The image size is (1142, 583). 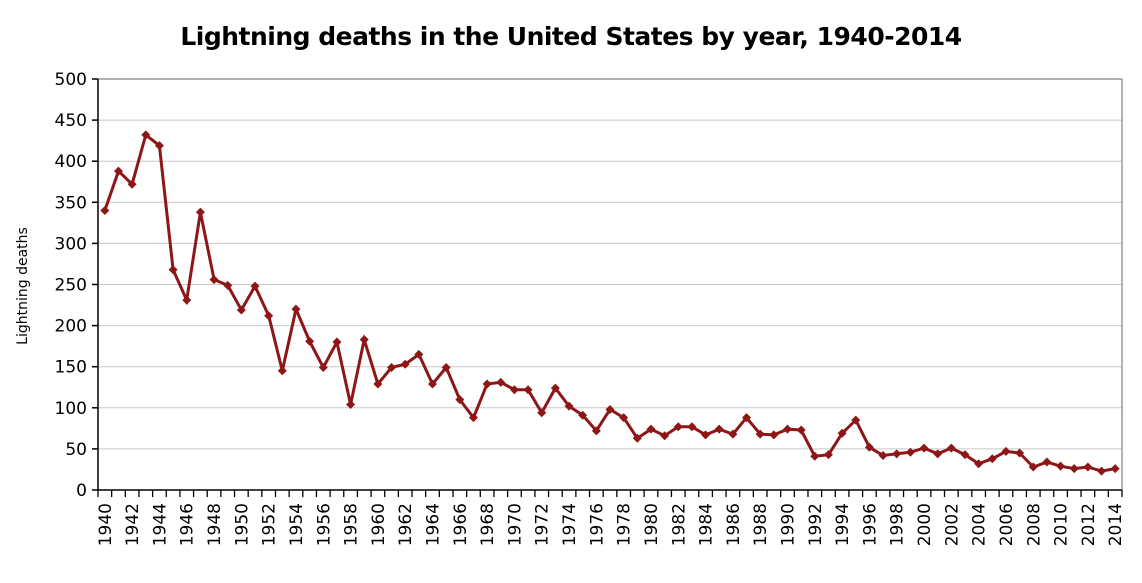 I want to click on x-tick-label: 1950, so click(x=242, y=524).